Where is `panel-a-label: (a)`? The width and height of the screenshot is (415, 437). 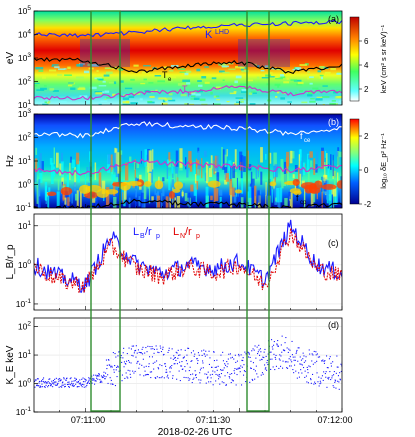
panel-a-label: (a) is located at coordinates (333, 19).